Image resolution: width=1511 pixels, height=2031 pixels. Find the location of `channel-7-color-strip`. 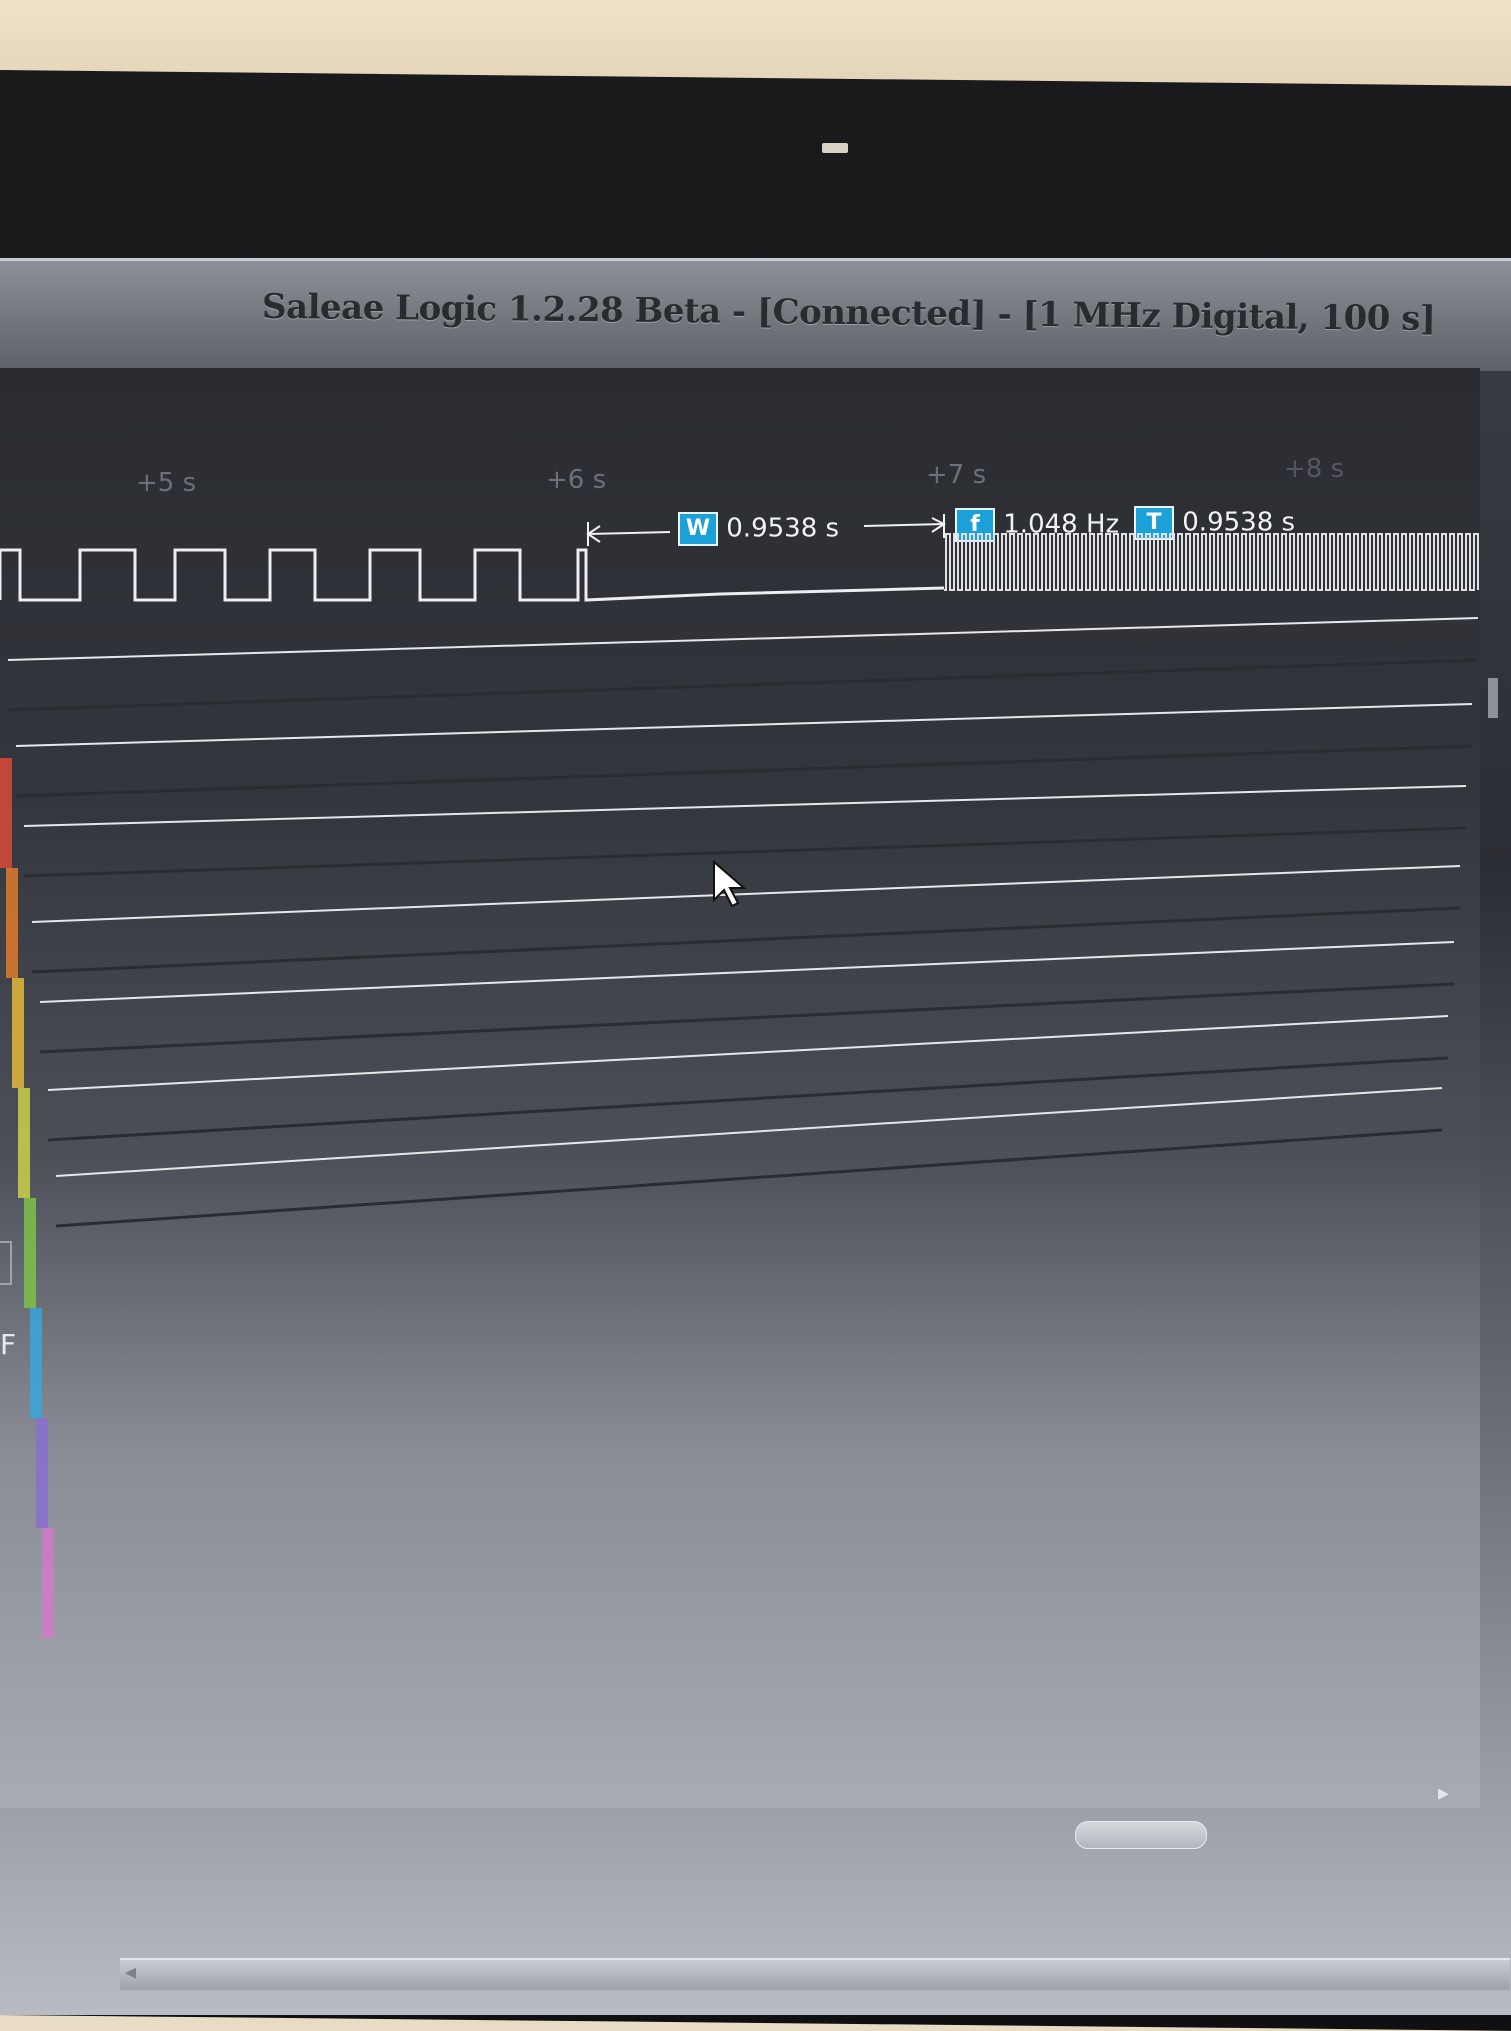

channel-7-color-strip is located at coordinates (48, 1583).